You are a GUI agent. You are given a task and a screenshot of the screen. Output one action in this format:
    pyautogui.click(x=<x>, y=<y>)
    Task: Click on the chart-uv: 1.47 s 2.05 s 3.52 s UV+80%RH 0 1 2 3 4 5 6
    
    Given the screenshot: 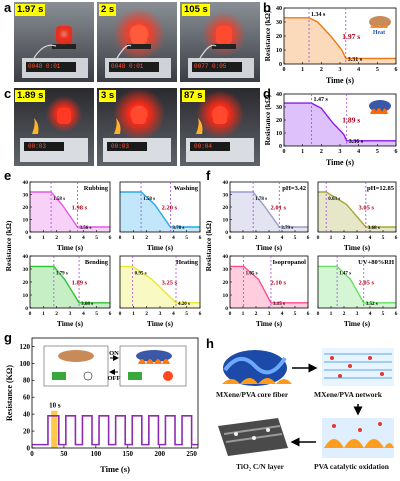 What is the action you would take?
    pyautogui.click(x=357, y=286)
    